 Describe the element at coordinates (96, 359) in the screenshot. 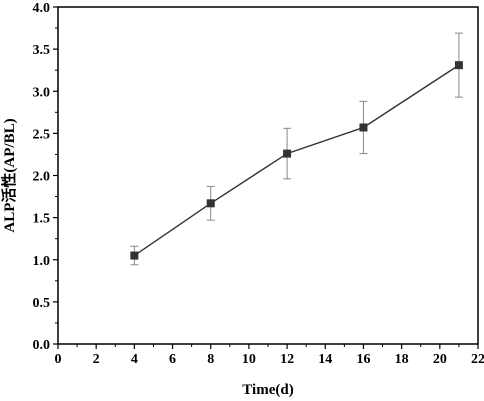

I see `x-tick-label: 2` at that location.